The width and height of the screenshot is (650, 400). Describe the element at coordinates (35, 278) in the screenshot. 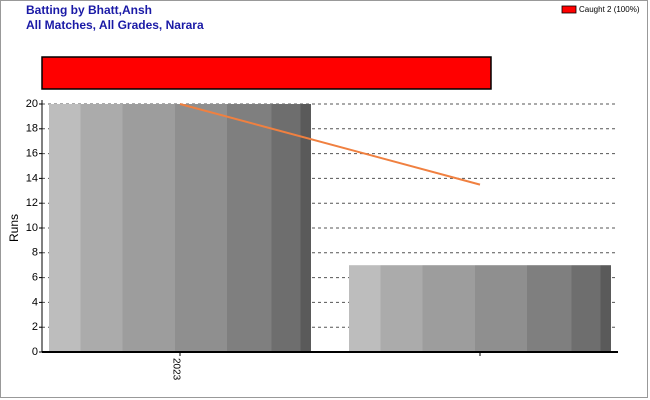

I see `y-tick-label: 6` at that location.